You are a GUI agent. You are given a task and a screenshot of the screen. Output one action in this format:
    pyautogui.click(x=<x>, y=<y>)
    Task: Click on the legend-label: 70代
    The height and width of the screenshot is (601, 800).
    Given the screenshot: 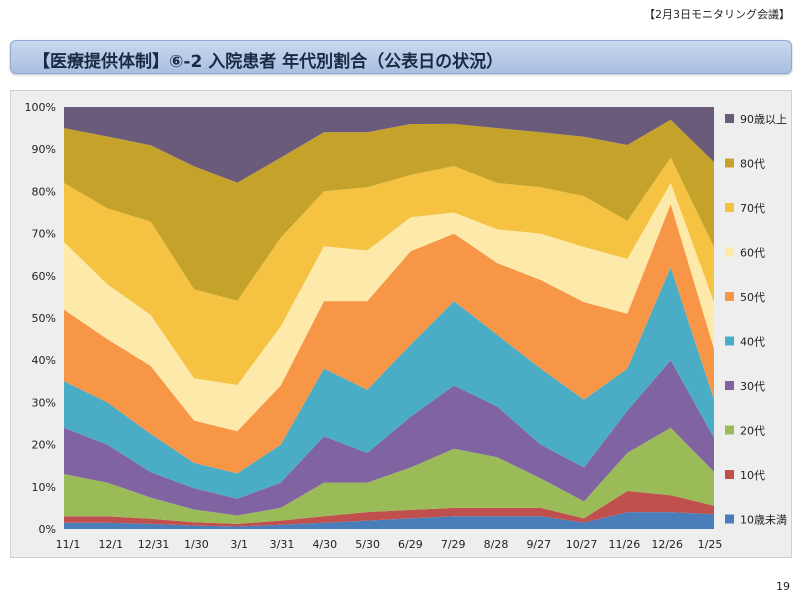 What is the action you would take?
    pyautogui.click(x=752, y=208)
    